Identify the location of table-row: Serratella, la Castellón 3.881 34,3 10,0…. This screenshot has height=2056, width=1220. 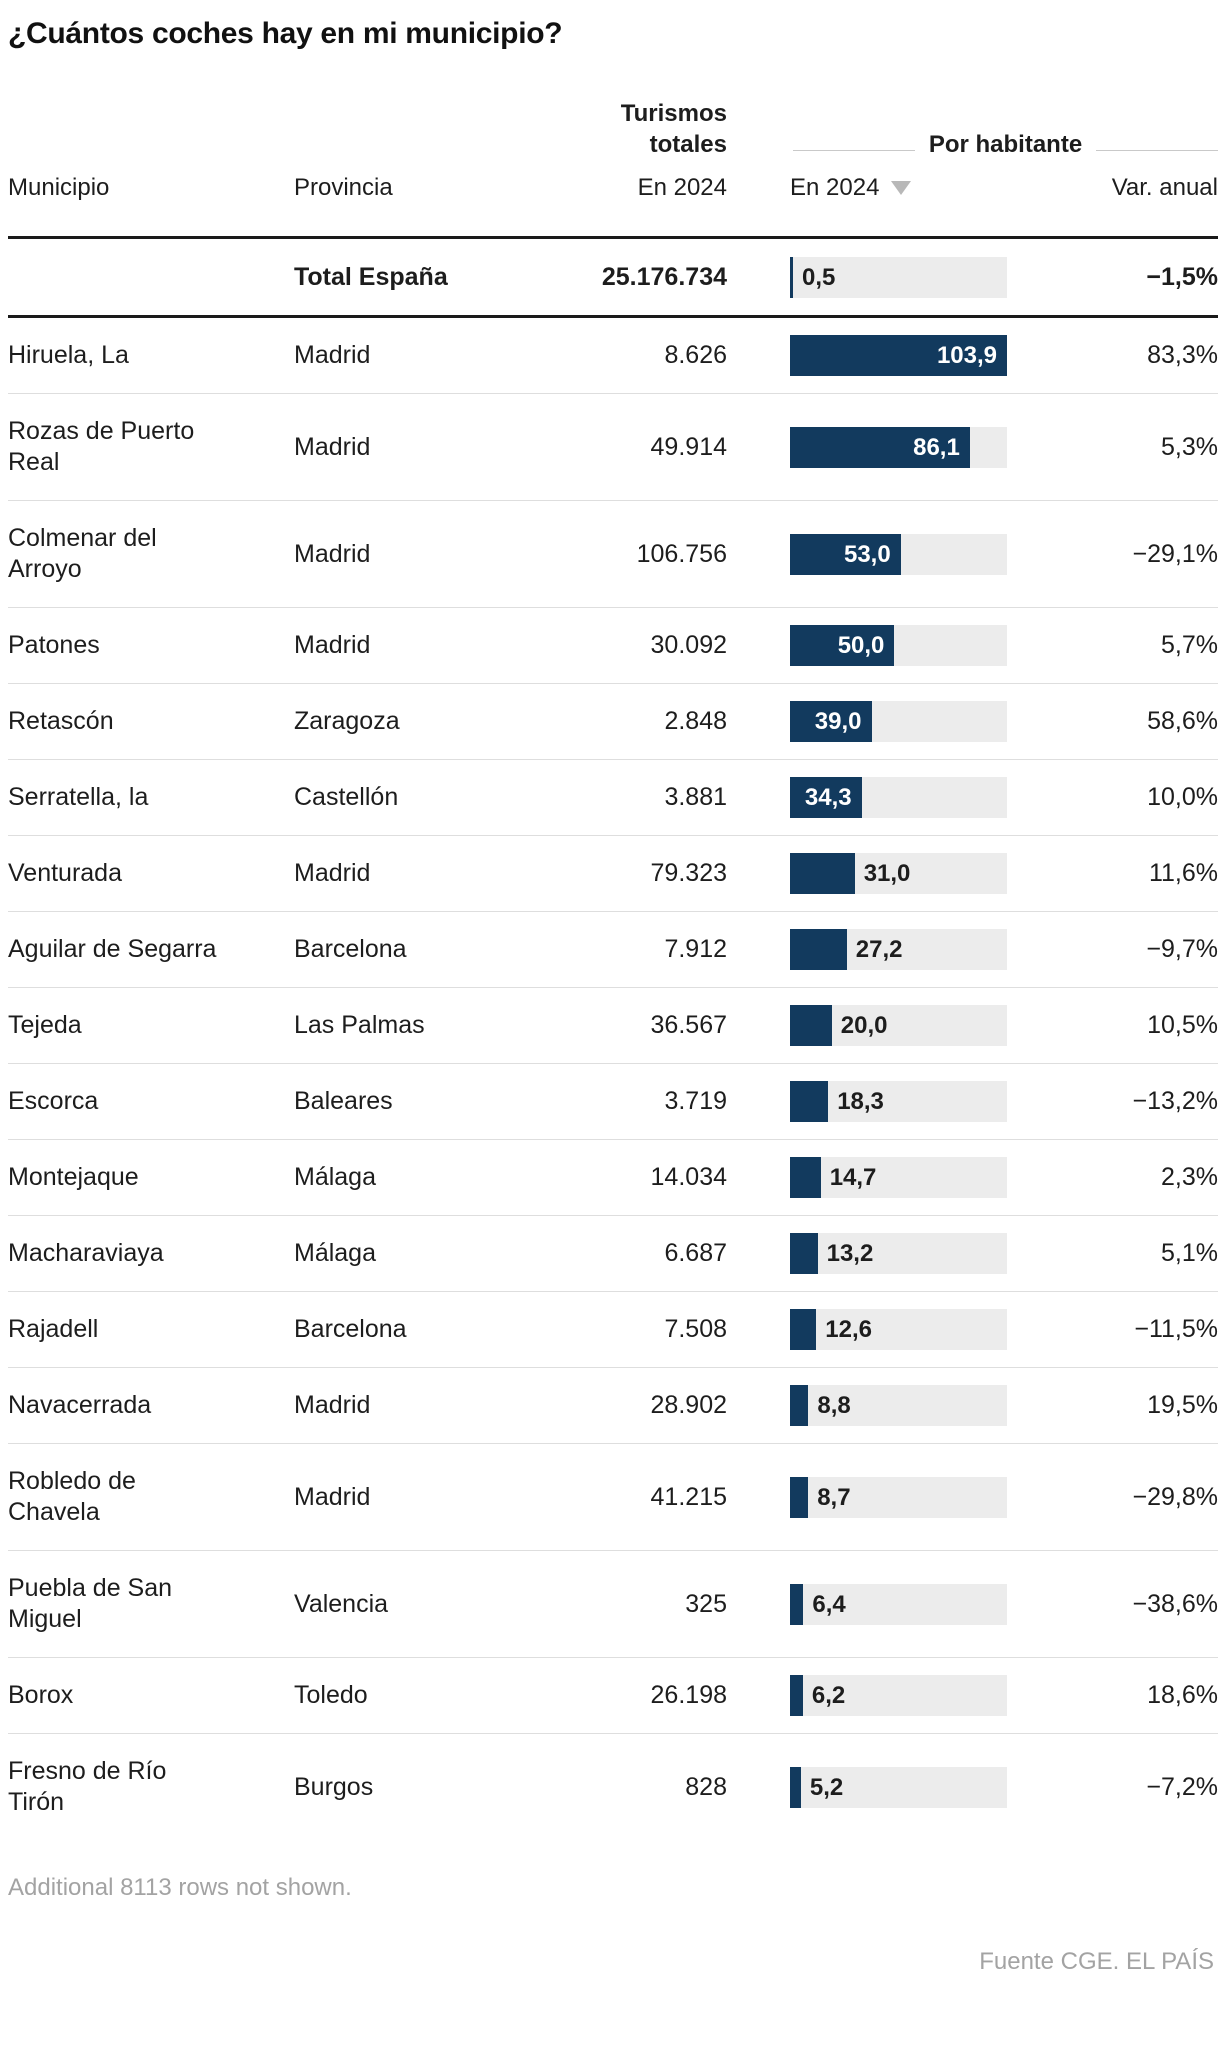
(613, 797).